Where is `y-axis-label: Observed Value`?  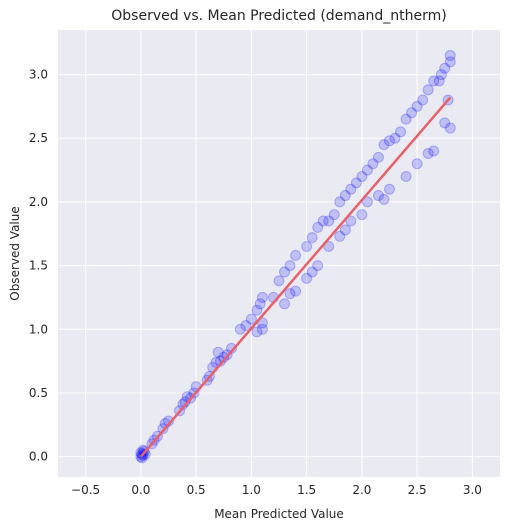
y-axis-label: Observed Value is located at coordinates (15, 253).